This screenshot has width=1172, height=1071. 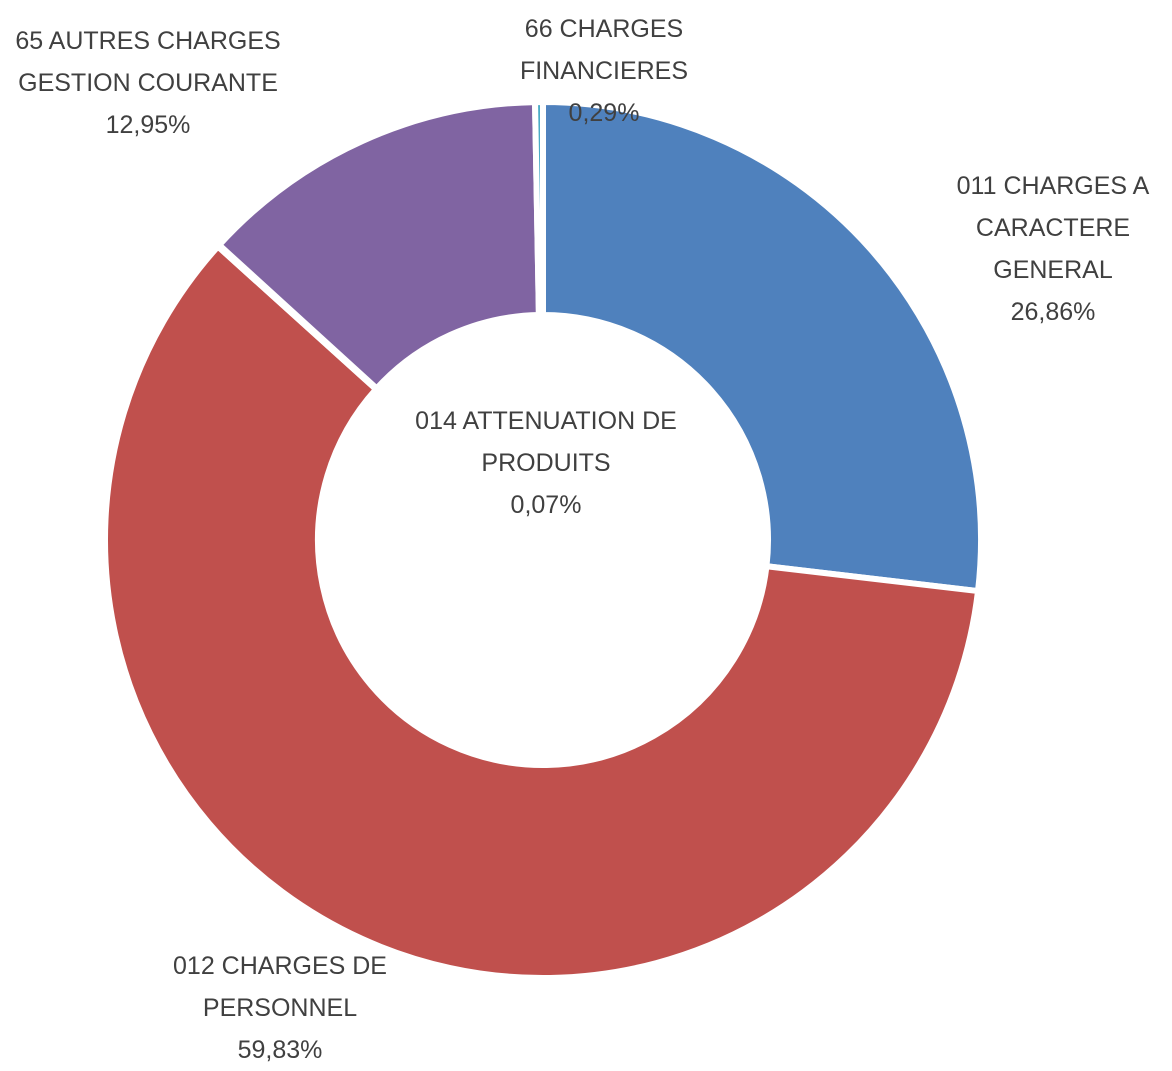 I want to click on value-label: 0,29%, so click(x=604, y=113).